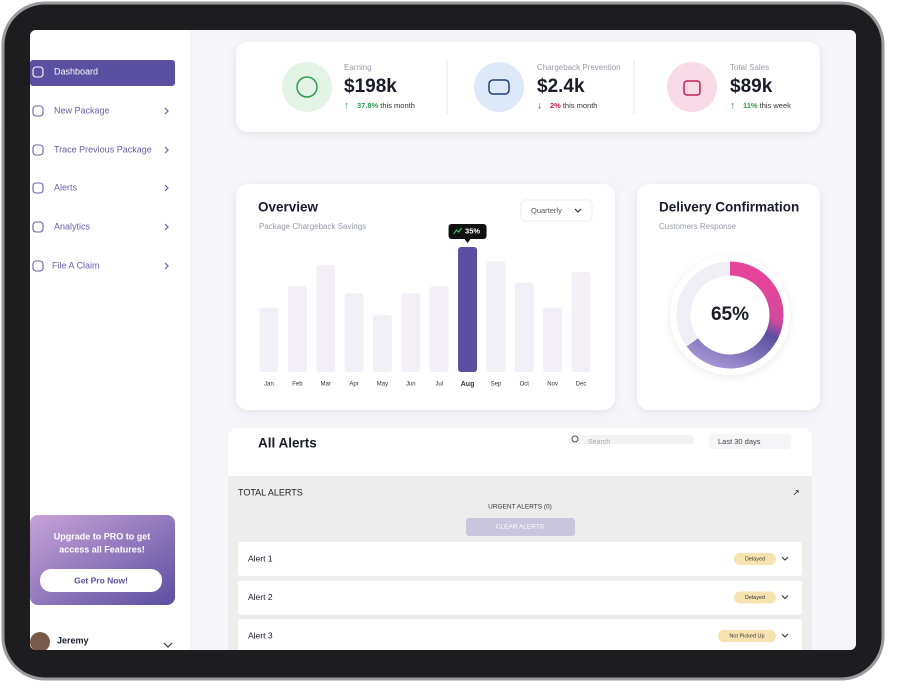 The width and height of the screenshot is (907, 700). What do you see at coordinates (539, 106) in the screenshot?
I see `trend-arrow: ↓` at bounding box center [539, 106].